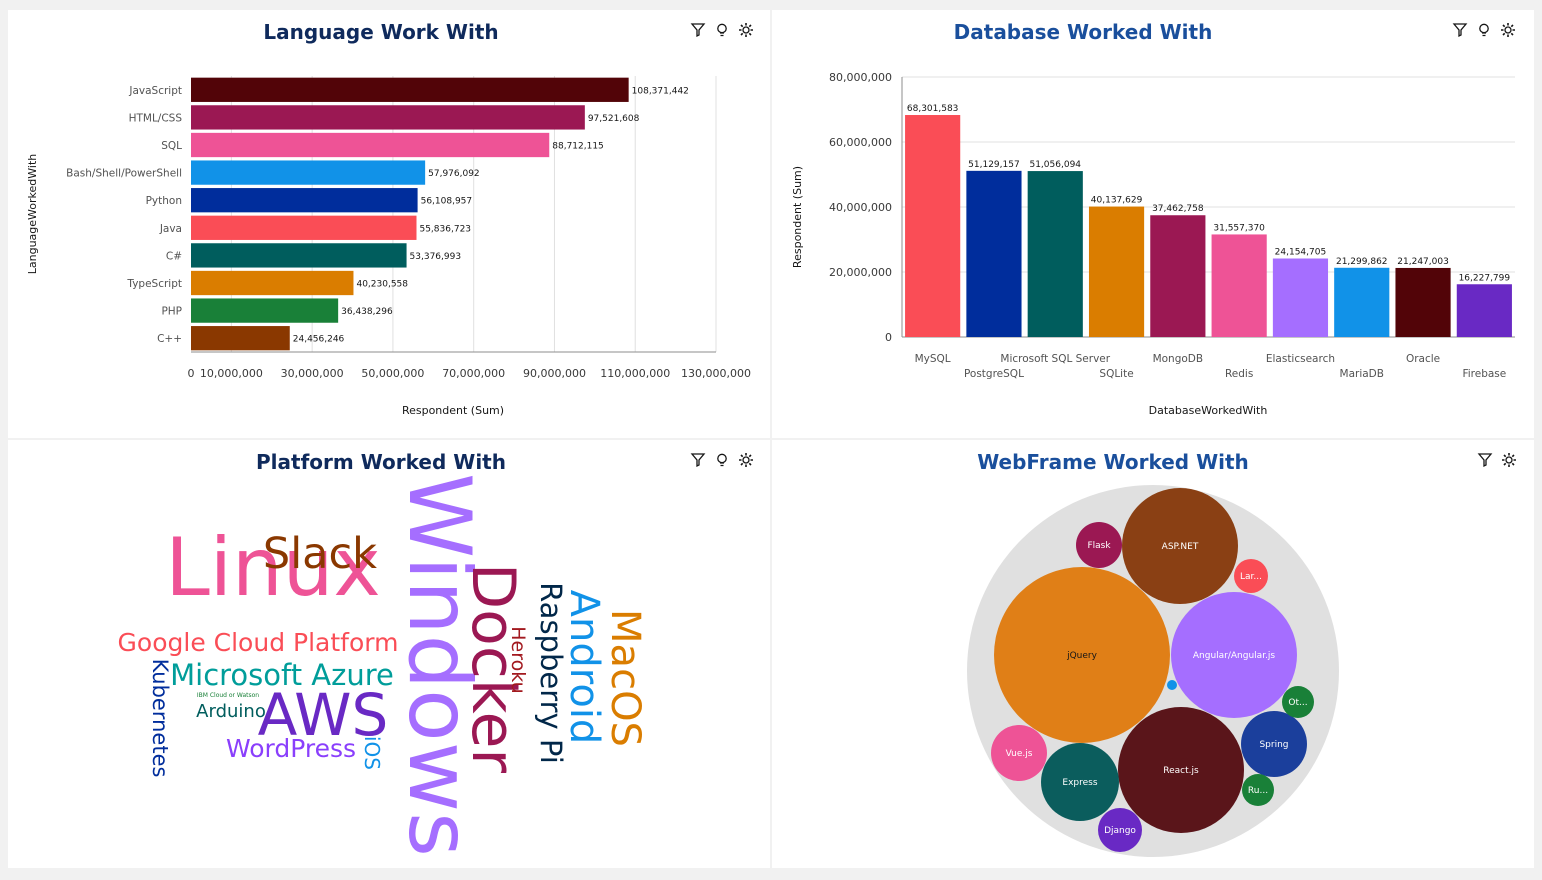 The width and height of the screenshot is (1542, 880). I want to click on x-tick-label: 70,000,000, so click(473, 373).